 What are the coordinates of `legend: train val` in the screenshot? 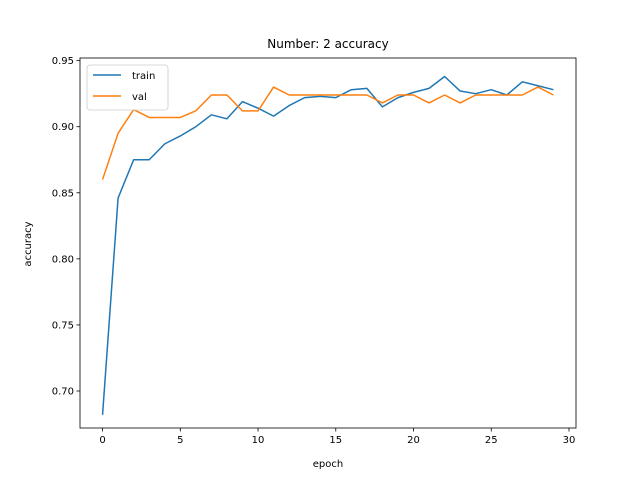 It's located at (127, 87).